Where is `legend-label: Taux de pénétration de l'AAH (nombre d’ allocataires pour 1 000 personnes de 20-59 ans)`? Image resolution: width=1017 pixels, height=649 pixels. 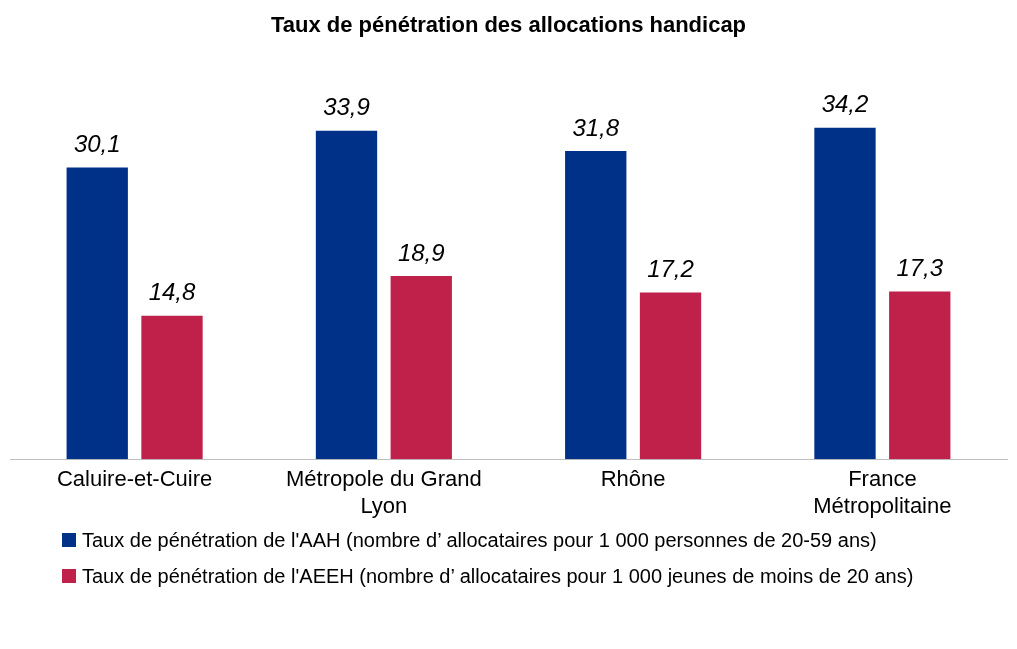 legend-label: Taux de pénétration de l'AAH (nombre d’ allocataires pour 1 000 personnes de 20-59 ans) is located at coordinates (479, 540).